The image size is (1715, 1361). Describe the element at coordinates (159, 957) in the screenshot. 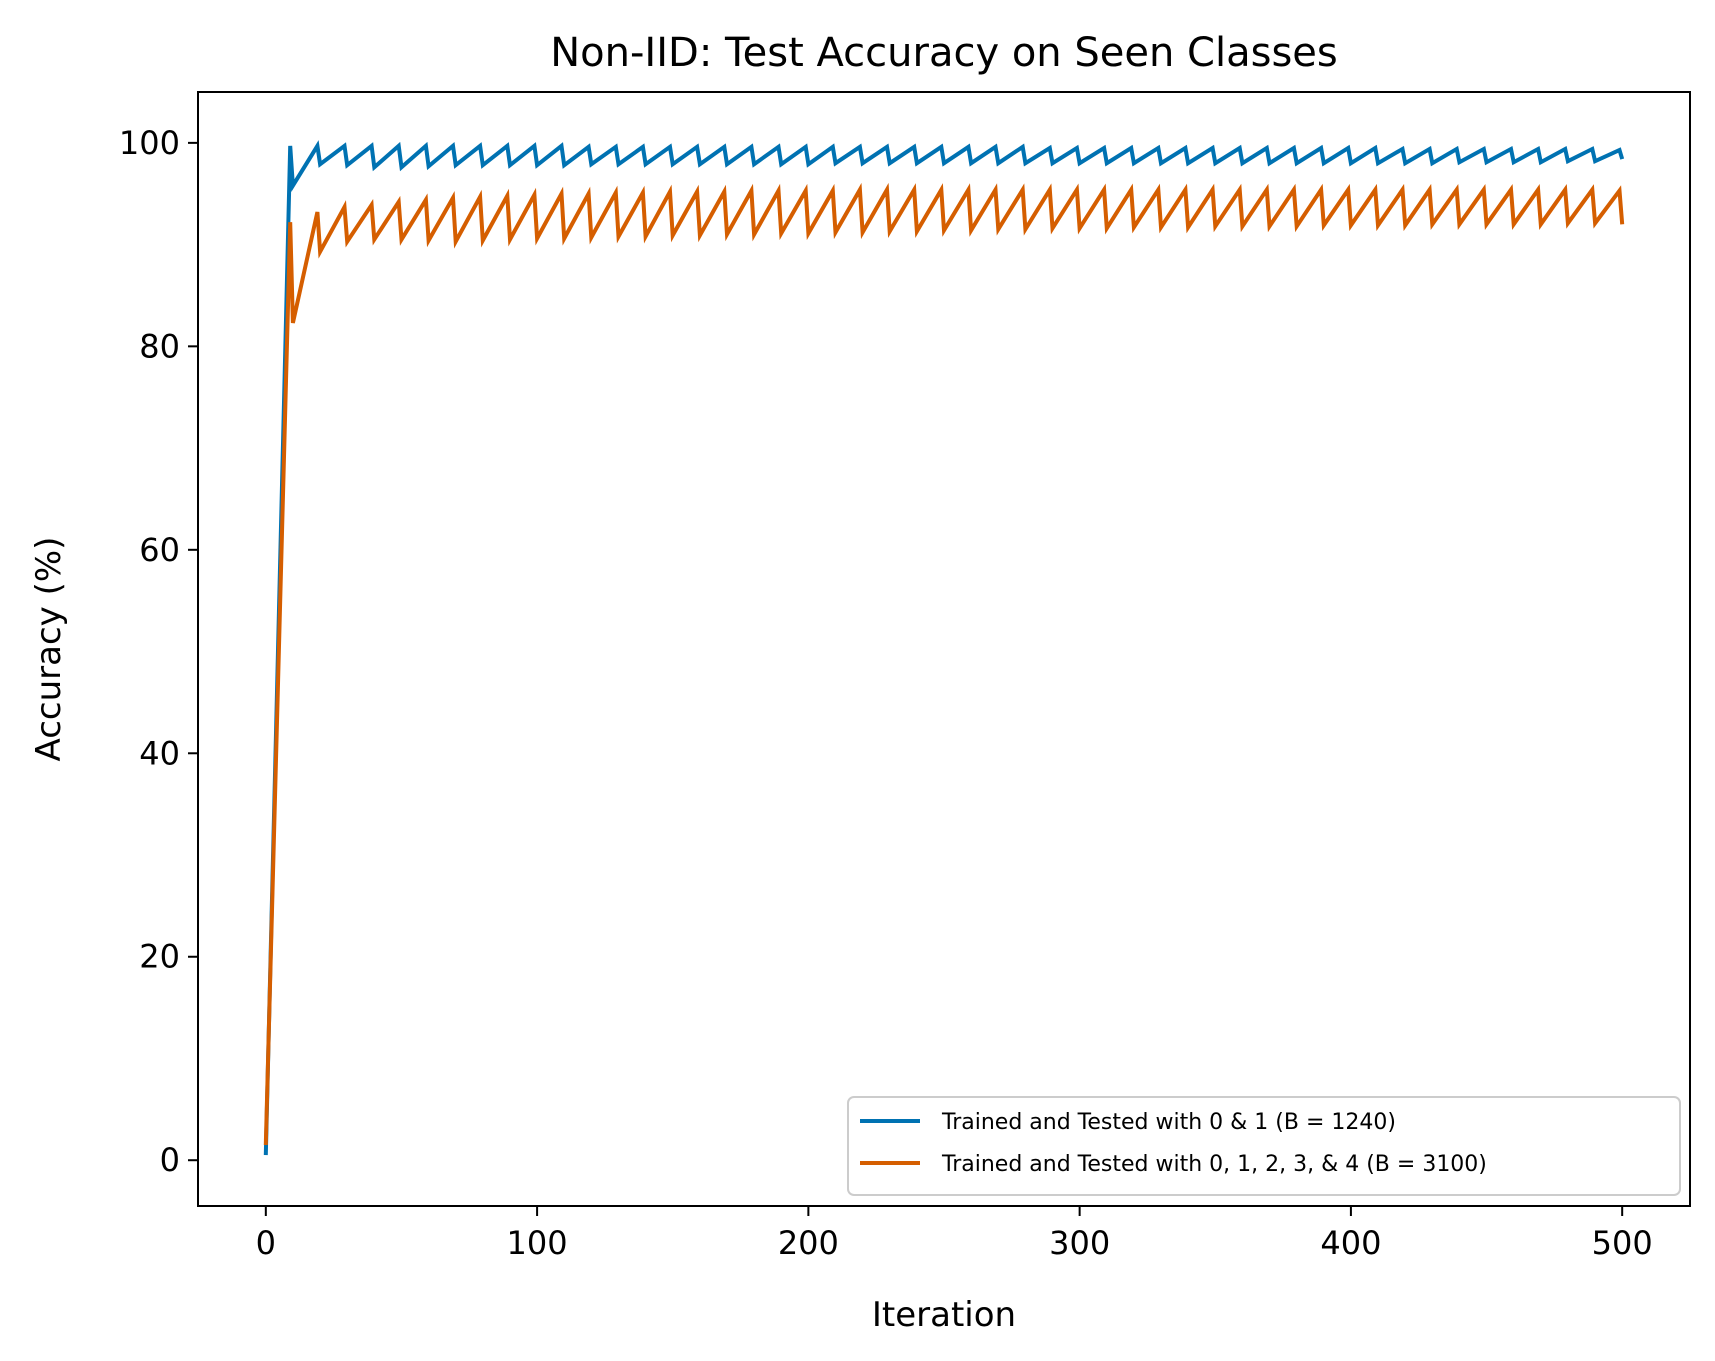

I see `y-tick-label: 20` at that location.